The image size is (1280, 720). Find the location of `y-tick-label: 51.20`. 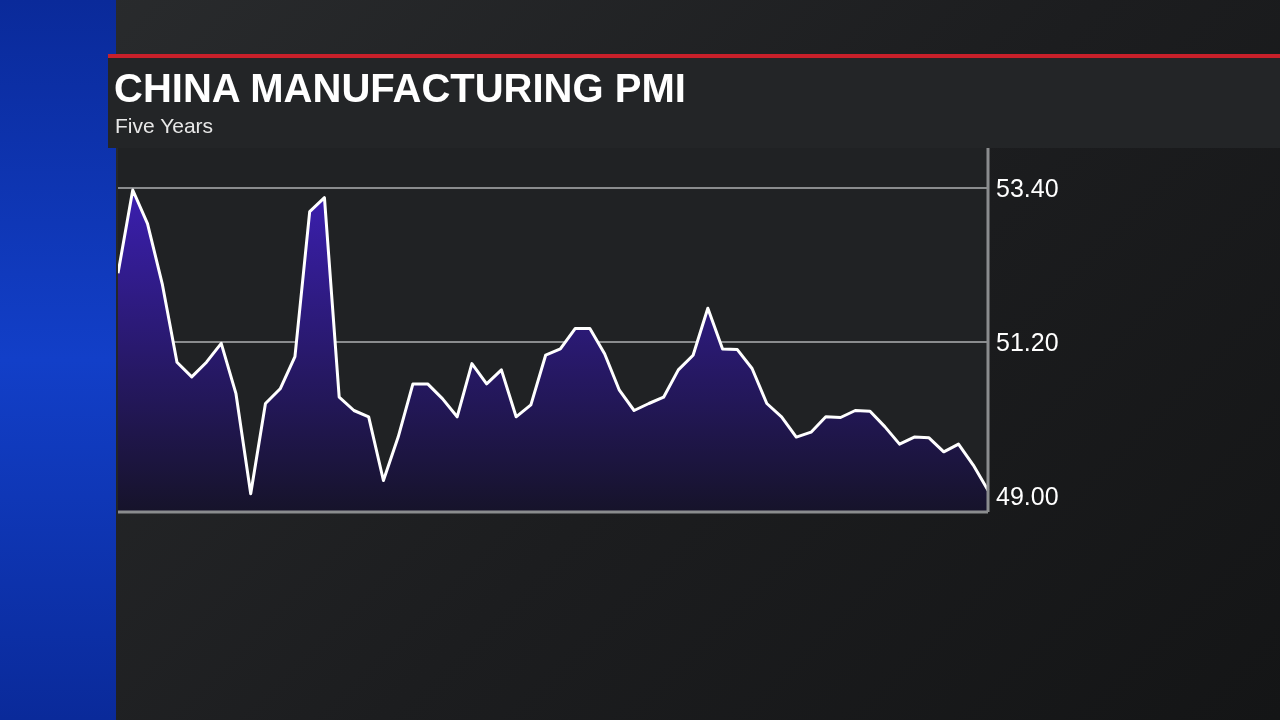

y-tick-label: 51.20 is located at coordinates (1027, 341).